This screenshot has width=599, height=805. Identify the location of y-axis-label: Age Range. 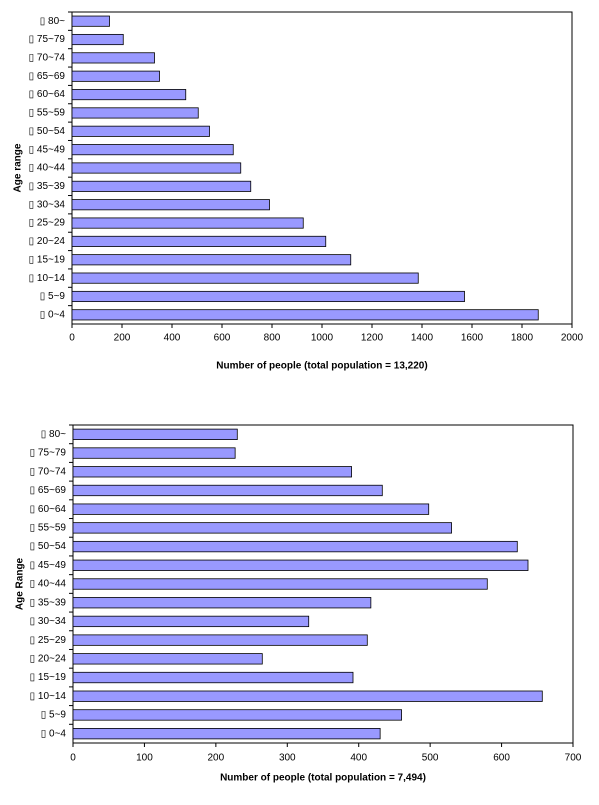
(20, 583).